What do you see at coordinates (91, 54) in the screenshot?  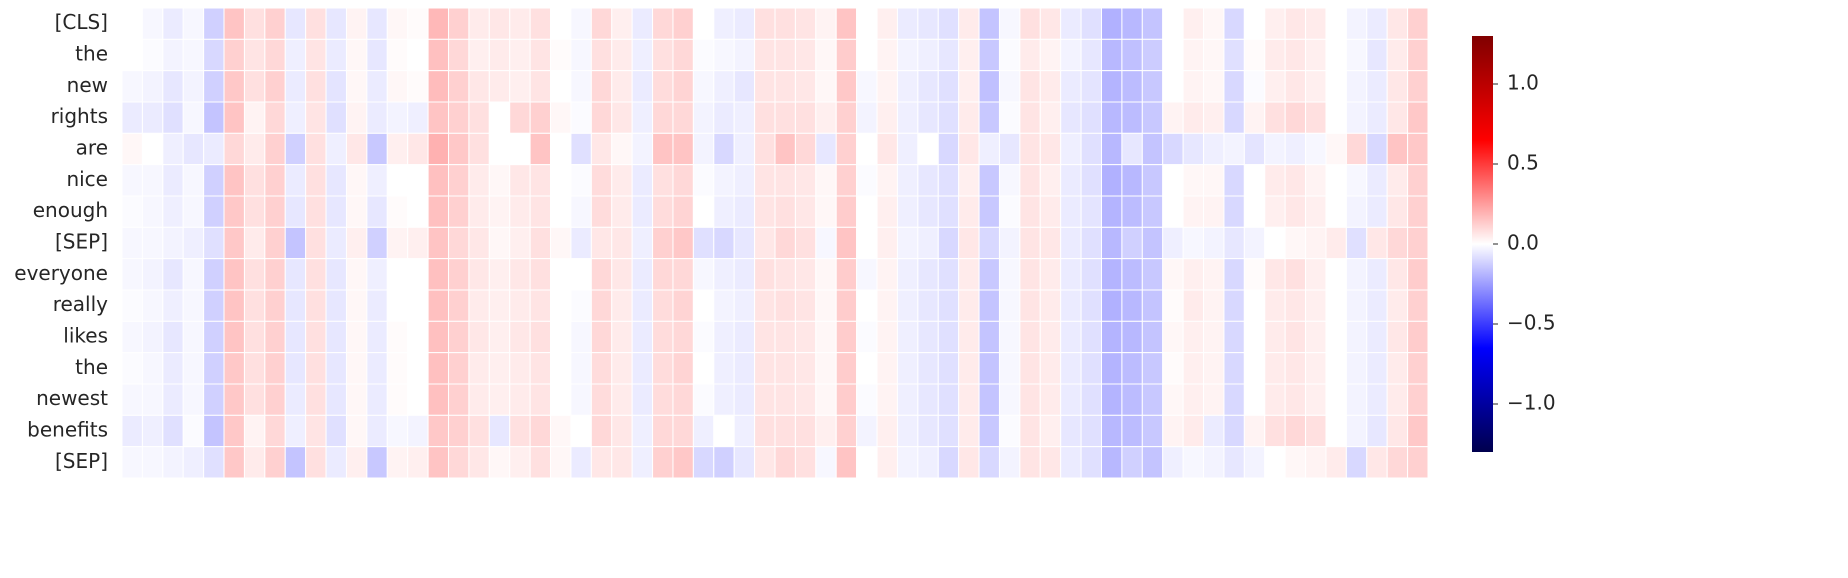 I see `row-label: the` at bounding box center [91, 54].